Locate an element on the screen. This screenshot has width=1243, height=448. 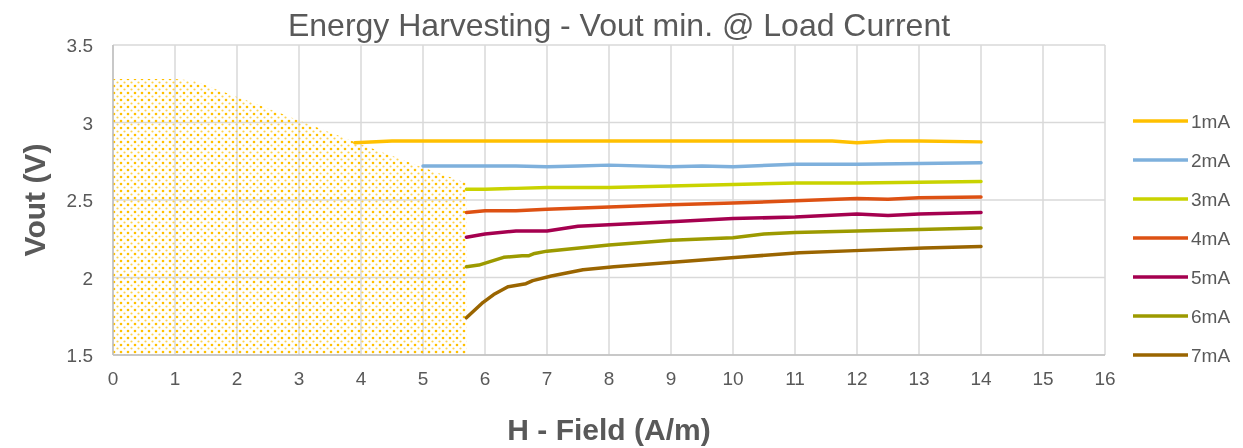
y-tick-label: 2 is located at coordinates (87, 278).